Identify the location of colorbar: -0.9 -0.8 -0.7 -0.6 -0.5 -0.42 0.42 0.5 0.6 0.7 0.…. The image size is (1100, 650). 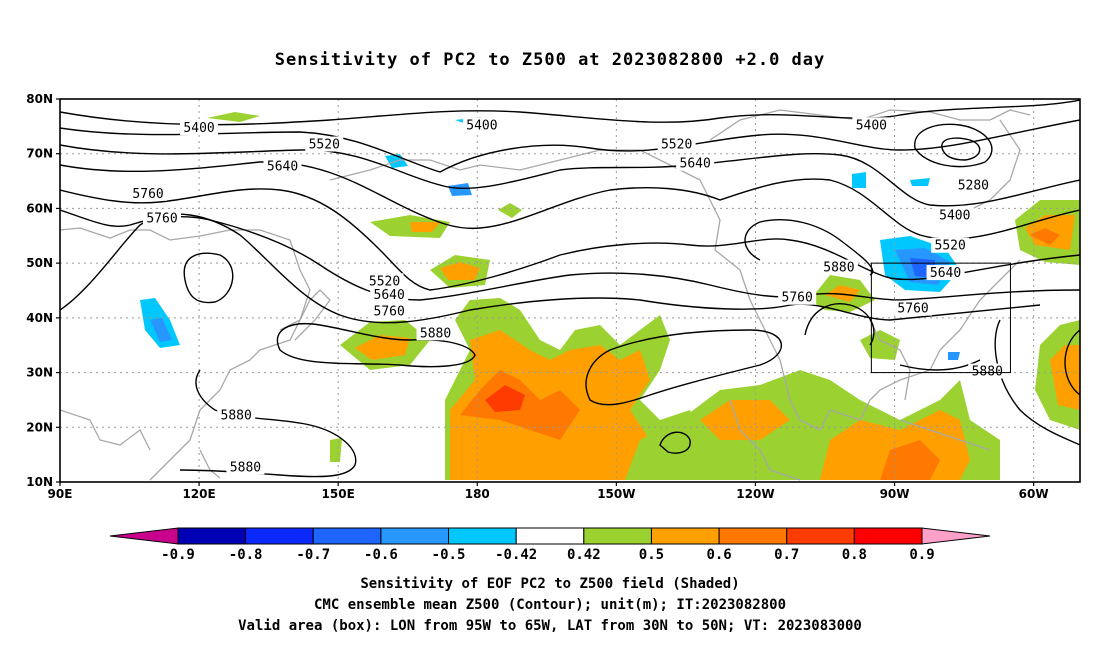
(550, 545).